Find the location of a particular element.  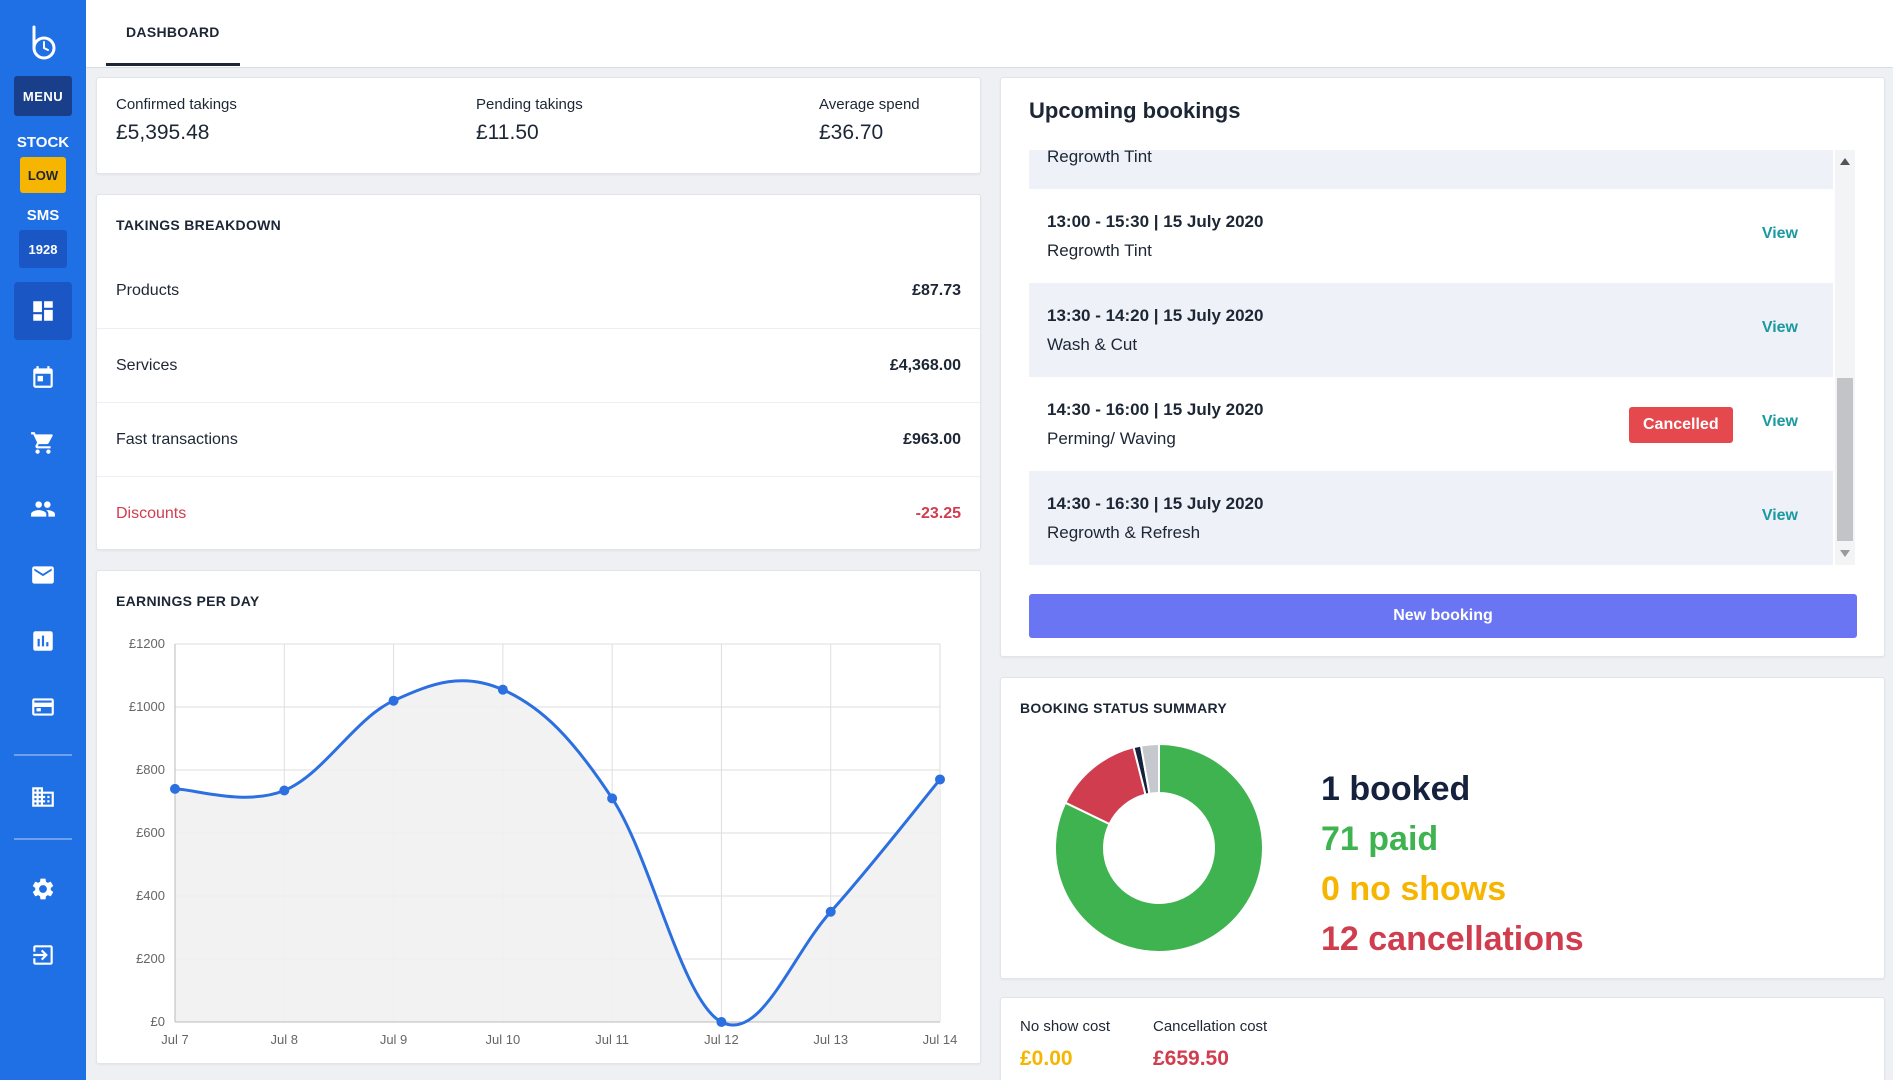

status-paid: 71 paid is located at coordinates (1380, 839).